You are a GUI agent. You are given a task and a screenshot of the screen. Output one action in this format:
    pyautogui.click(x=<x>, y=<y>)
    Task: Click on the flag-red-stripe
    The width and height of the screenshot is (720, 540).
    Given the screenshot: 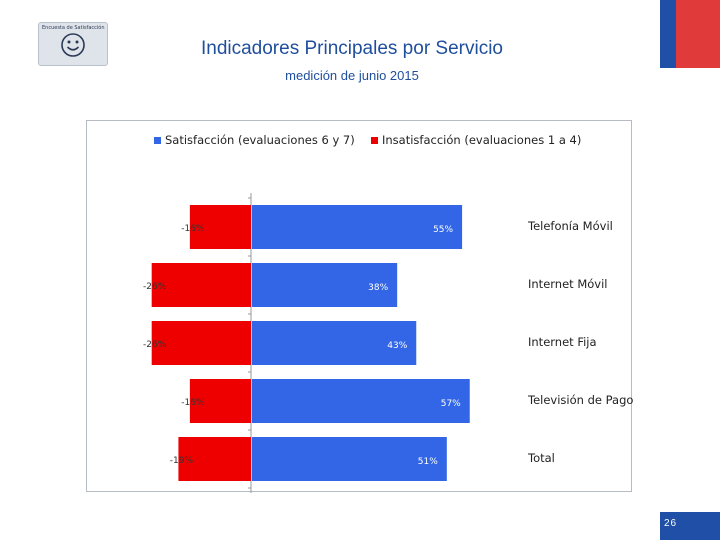 What is the action you would take?
    pyautogui.click(x=698, y=34)
    